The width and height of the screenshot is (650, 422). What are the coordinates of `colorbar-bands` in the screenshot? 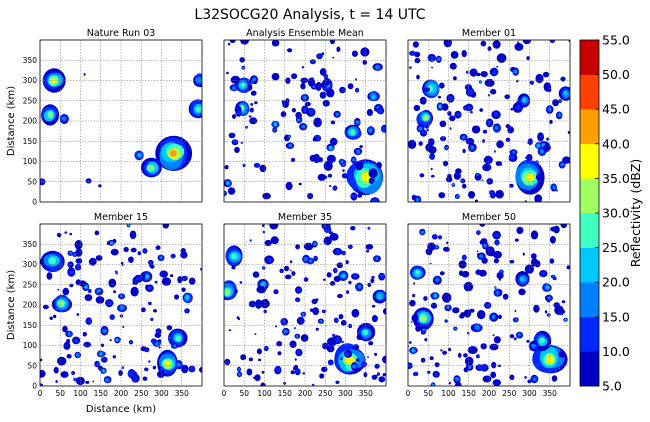 It's located at (589, 213).